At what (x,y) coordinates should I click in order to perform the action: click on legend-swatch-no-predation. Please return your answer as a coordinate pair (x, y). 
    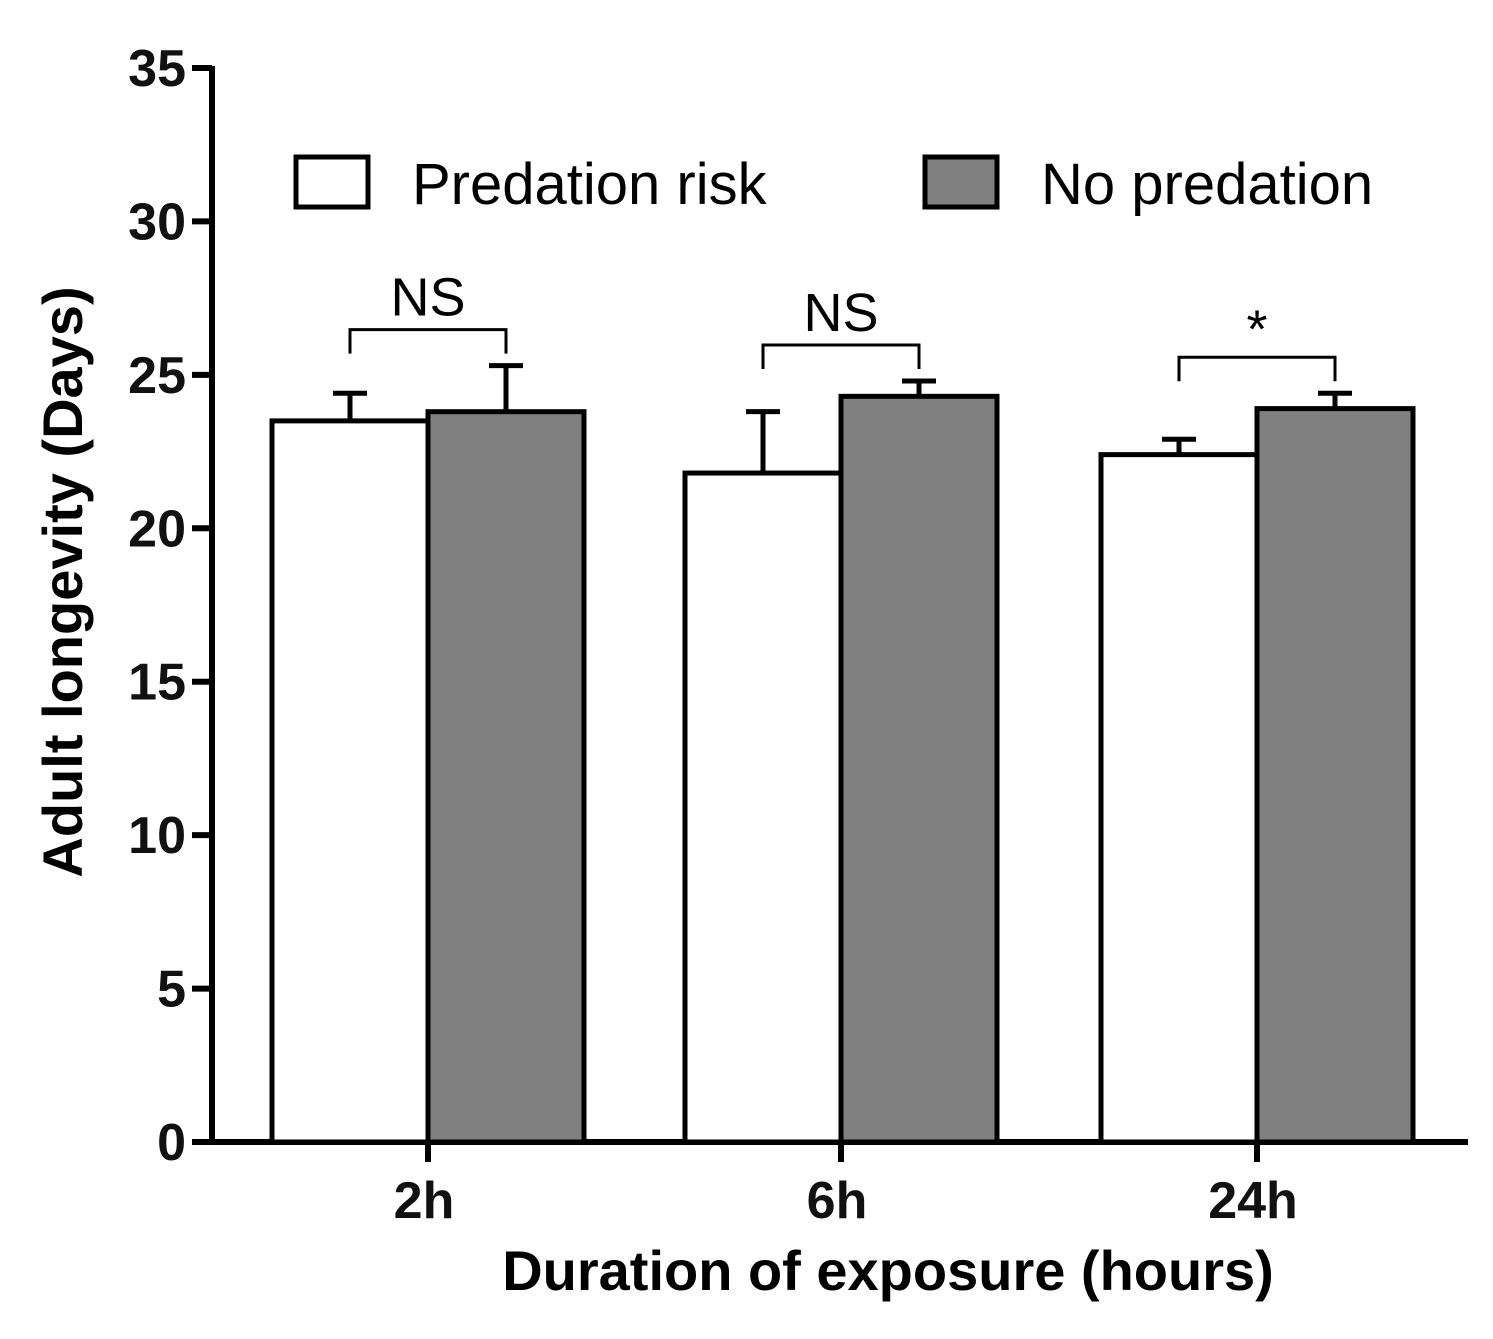
    Looking at the image, I should click on (961, 182).